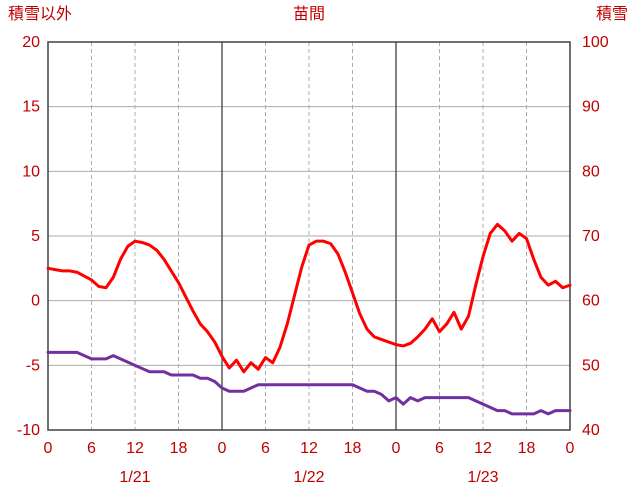 This screenshot has height=501, width=636. I want to click on left-axis-tick-label: -5, so click(33, 365).